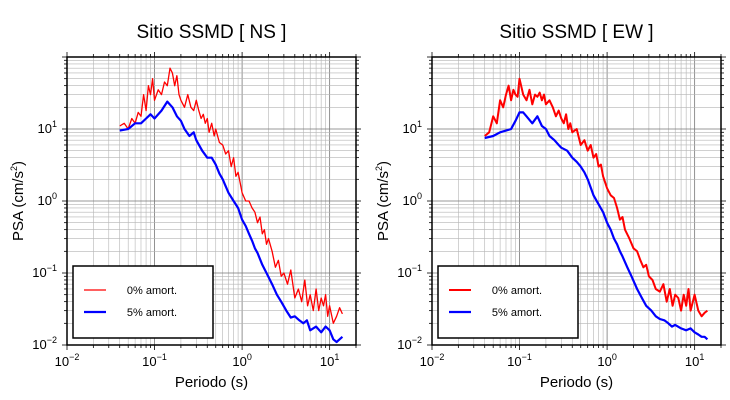 Image resolution: width=730 pixels, height=400 pixels. I want to click on chart-title: Sitio SSMD [ EW ], so click(576, 32).